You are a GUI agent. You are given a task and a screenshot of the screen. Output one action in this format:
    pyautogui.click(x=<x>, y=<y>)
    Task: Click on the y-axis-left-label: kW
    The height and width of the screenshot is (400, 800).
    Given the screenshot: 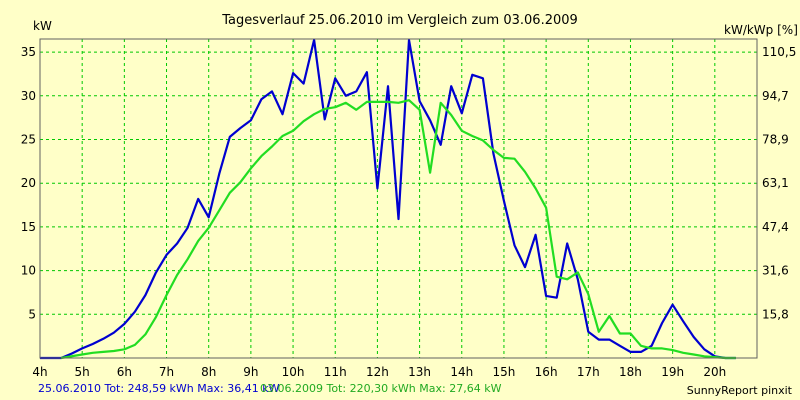 What is the action you would take?
    pyautogui.click(x=42, y=26)
    